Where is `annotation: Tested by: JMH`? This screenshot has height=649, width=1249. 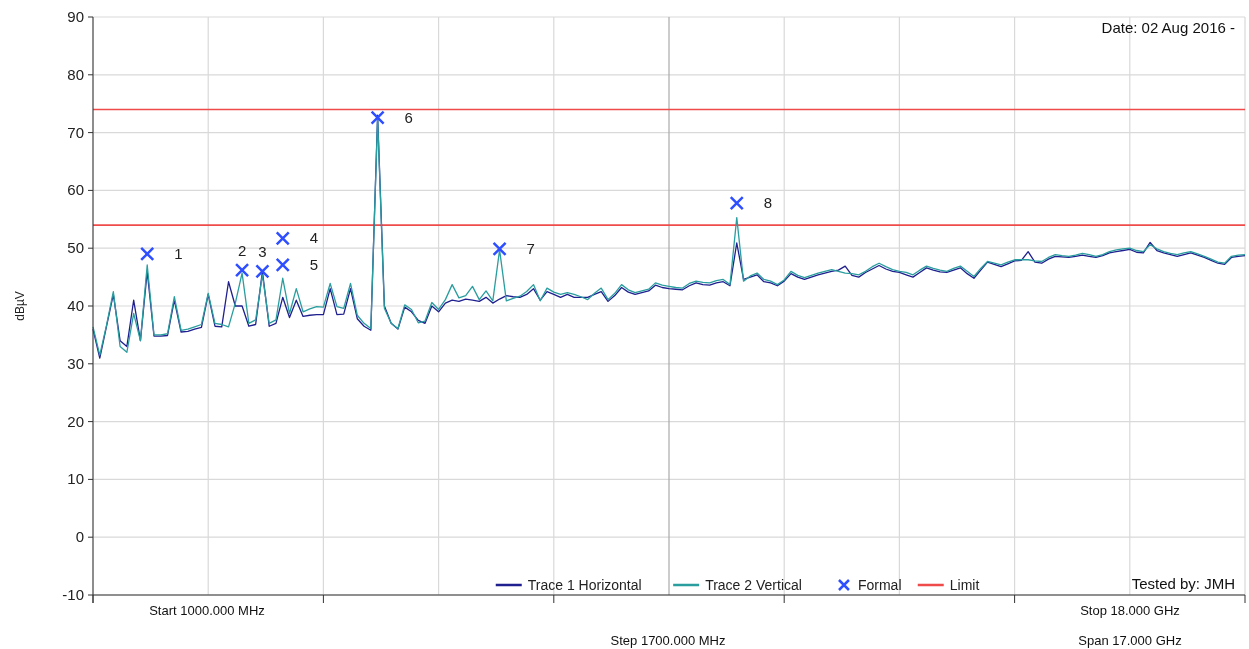
annotation: Tested by: JMH is located at coordinates (1183, 583).